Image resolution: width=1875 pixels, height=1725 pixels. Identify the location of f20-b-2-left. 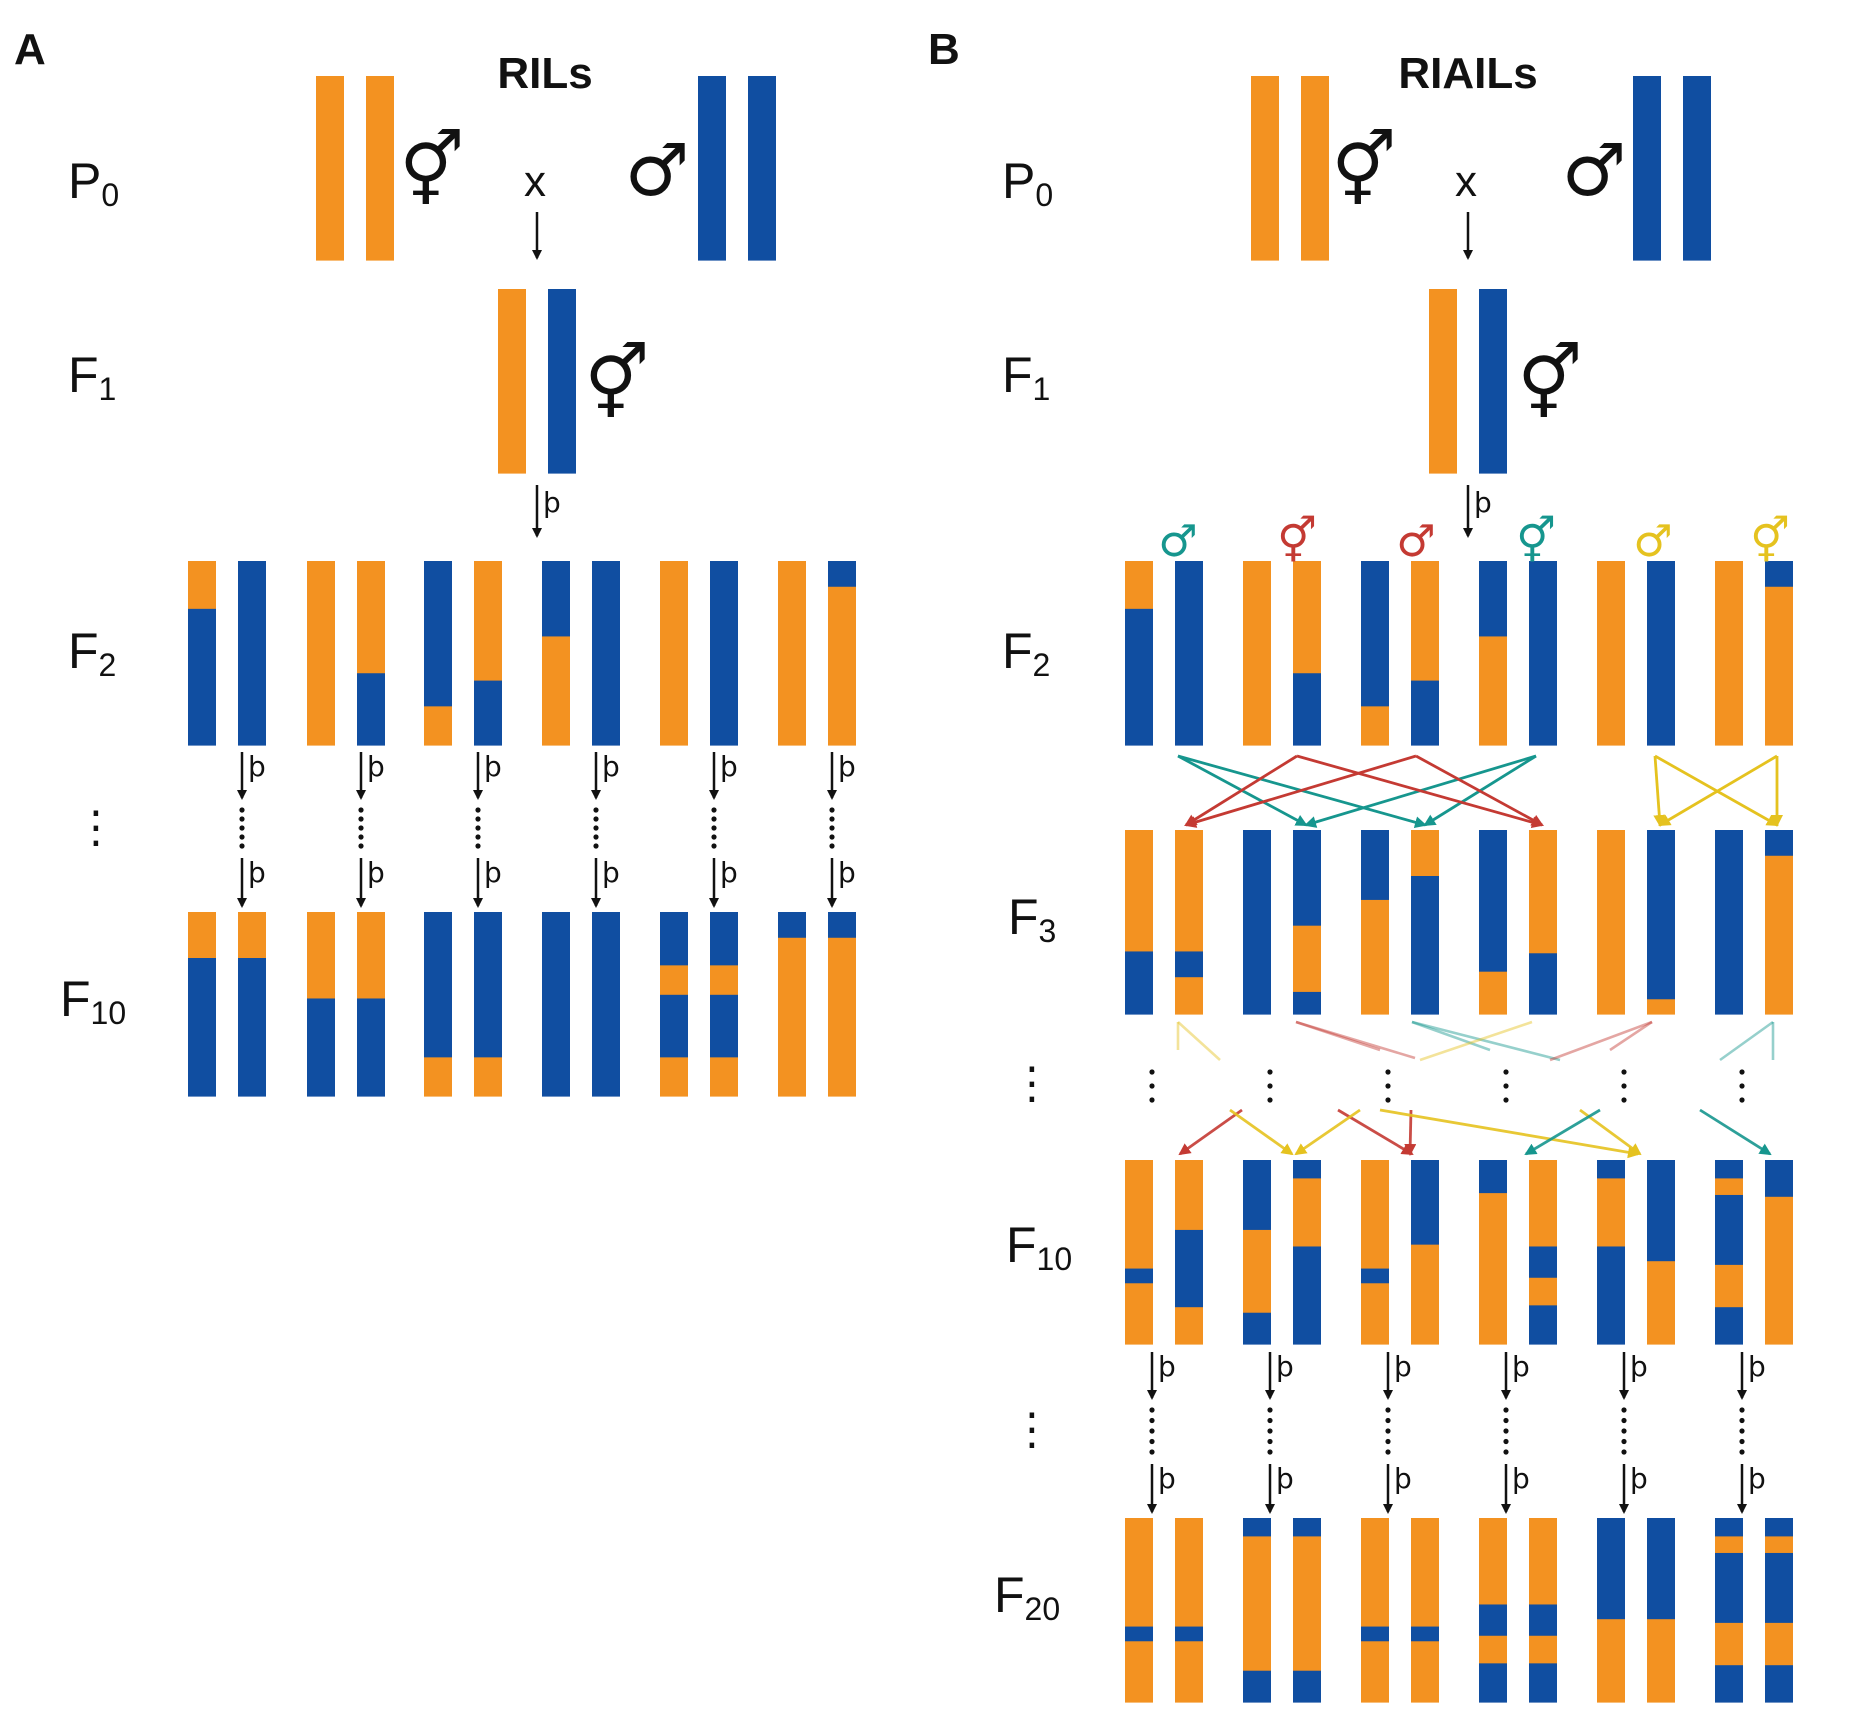
(1375, 1610).